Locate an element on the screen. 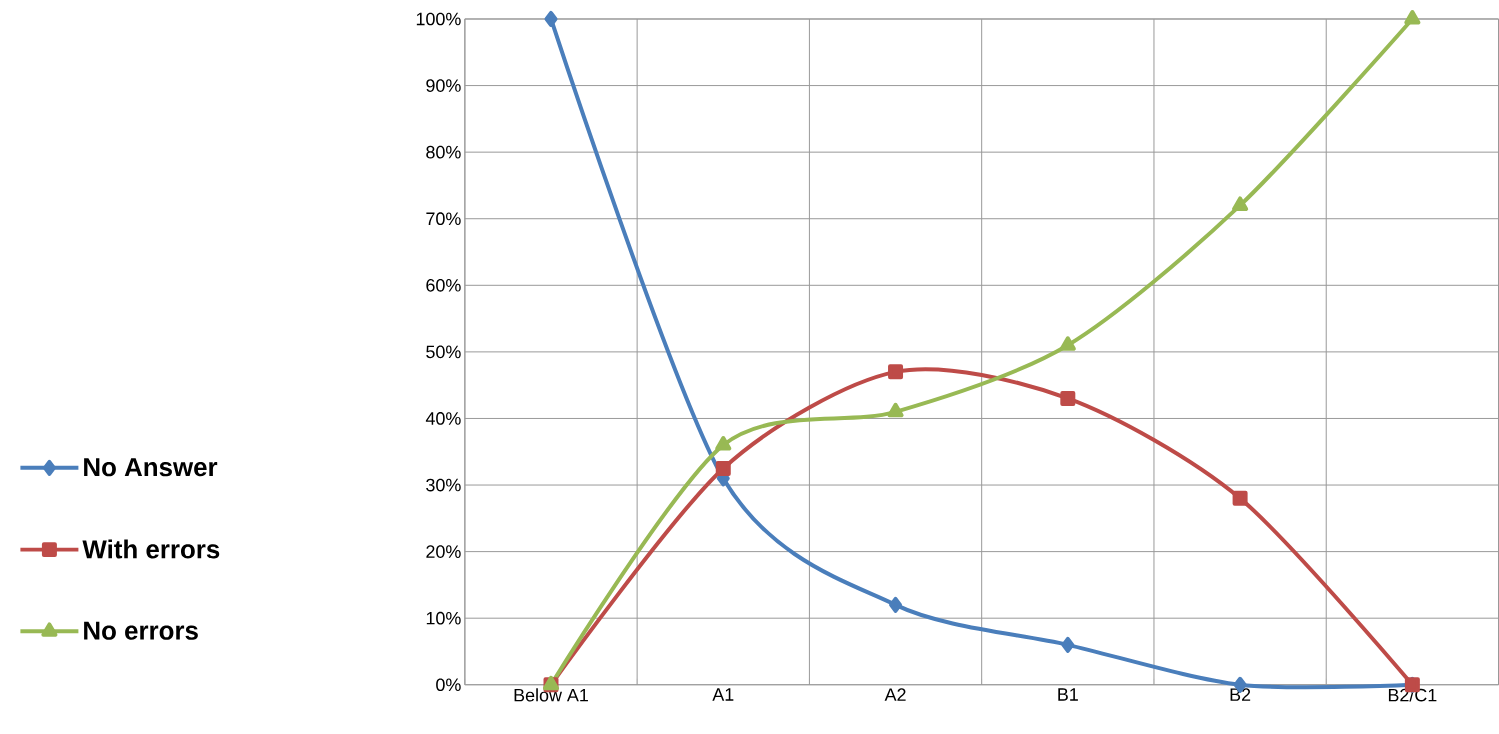  legend-label: No Answer is located at coordinates (151, 467).